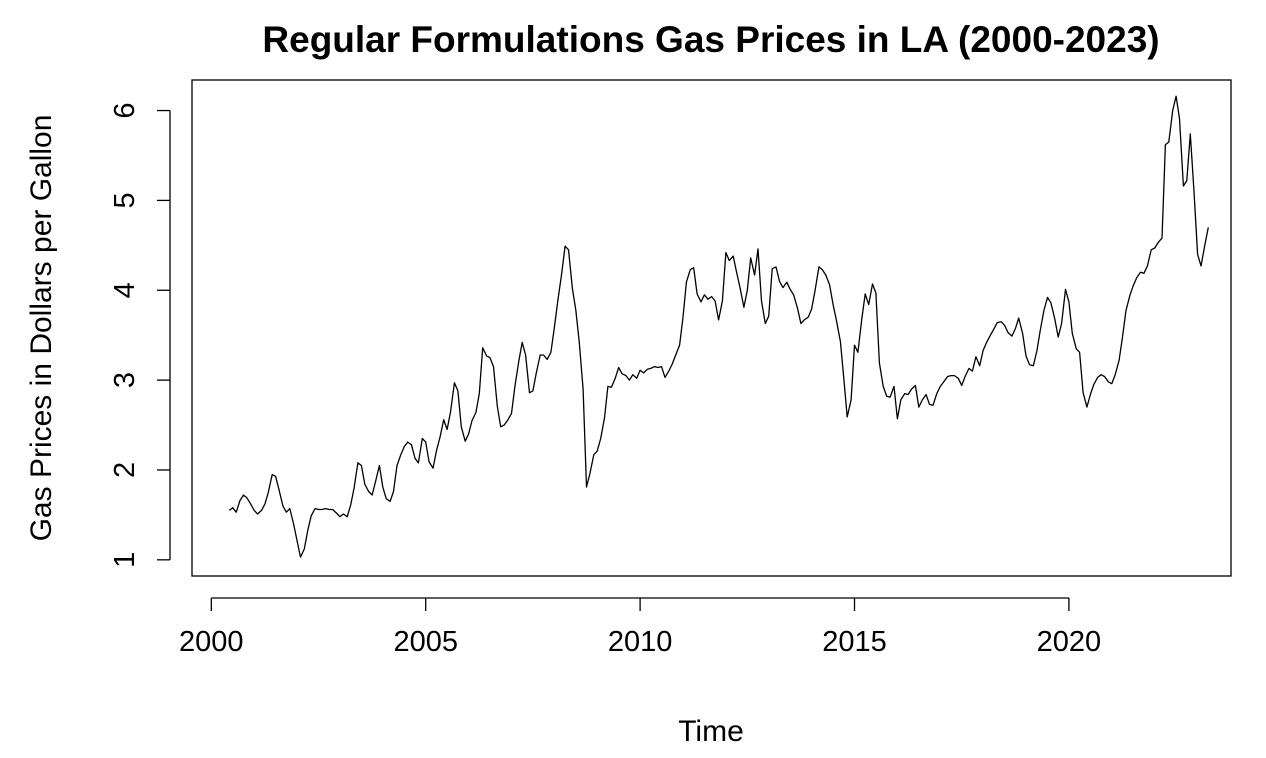 The image size is (1266, 758). I want to click on y-tick-label: 4, so click(125, 290).